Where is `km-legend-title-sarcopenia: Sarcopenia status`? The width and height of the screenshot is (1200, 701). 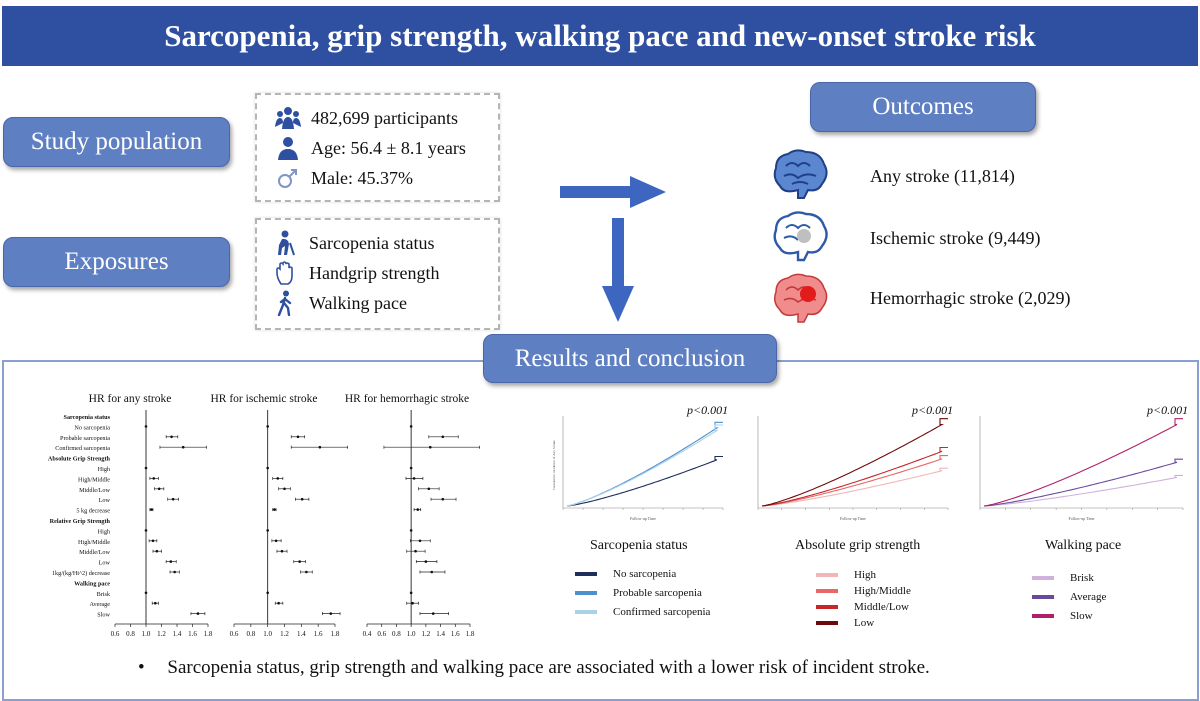 km-legend-title-sarcopenia: Sarcopenia status is located at coordinates (639, 545).